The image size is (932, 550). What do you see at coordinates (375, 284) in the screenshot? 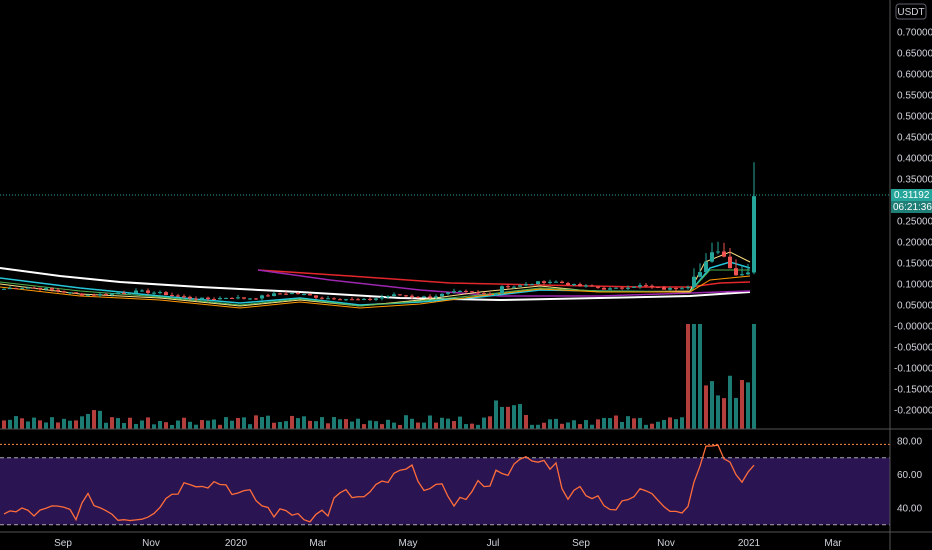
I see `ma-white-line` at bounding box center [375, 284].